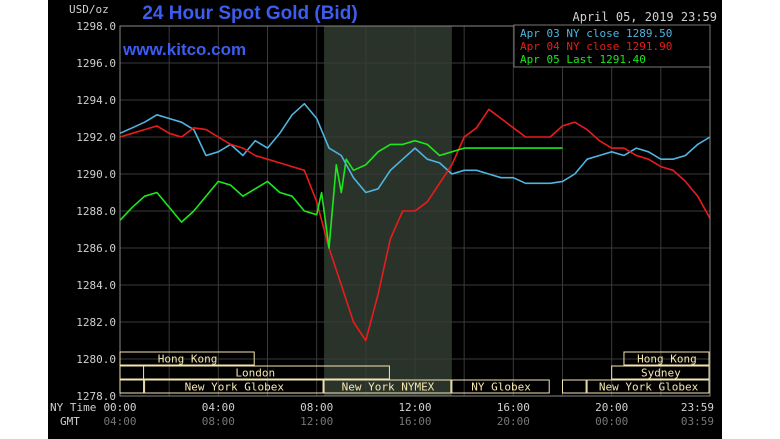 The height and width of the screenshot is (439, 780). I want to click on x-tick-ny: 16:00, so click(513, 407).